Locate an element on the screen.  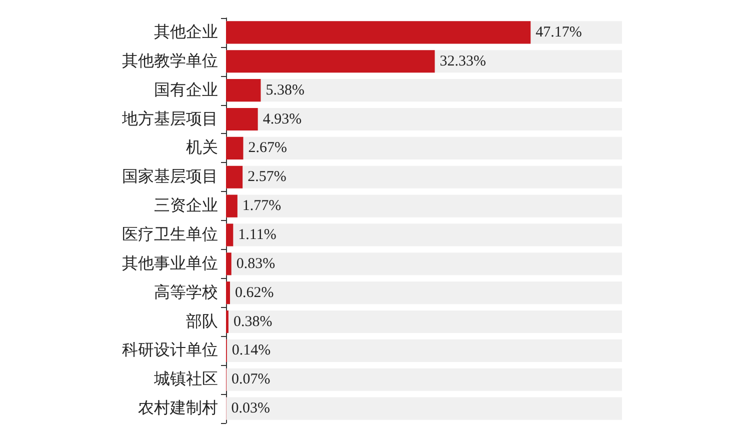
y-tick-label: 机关 is located at coordinates (202, 147).